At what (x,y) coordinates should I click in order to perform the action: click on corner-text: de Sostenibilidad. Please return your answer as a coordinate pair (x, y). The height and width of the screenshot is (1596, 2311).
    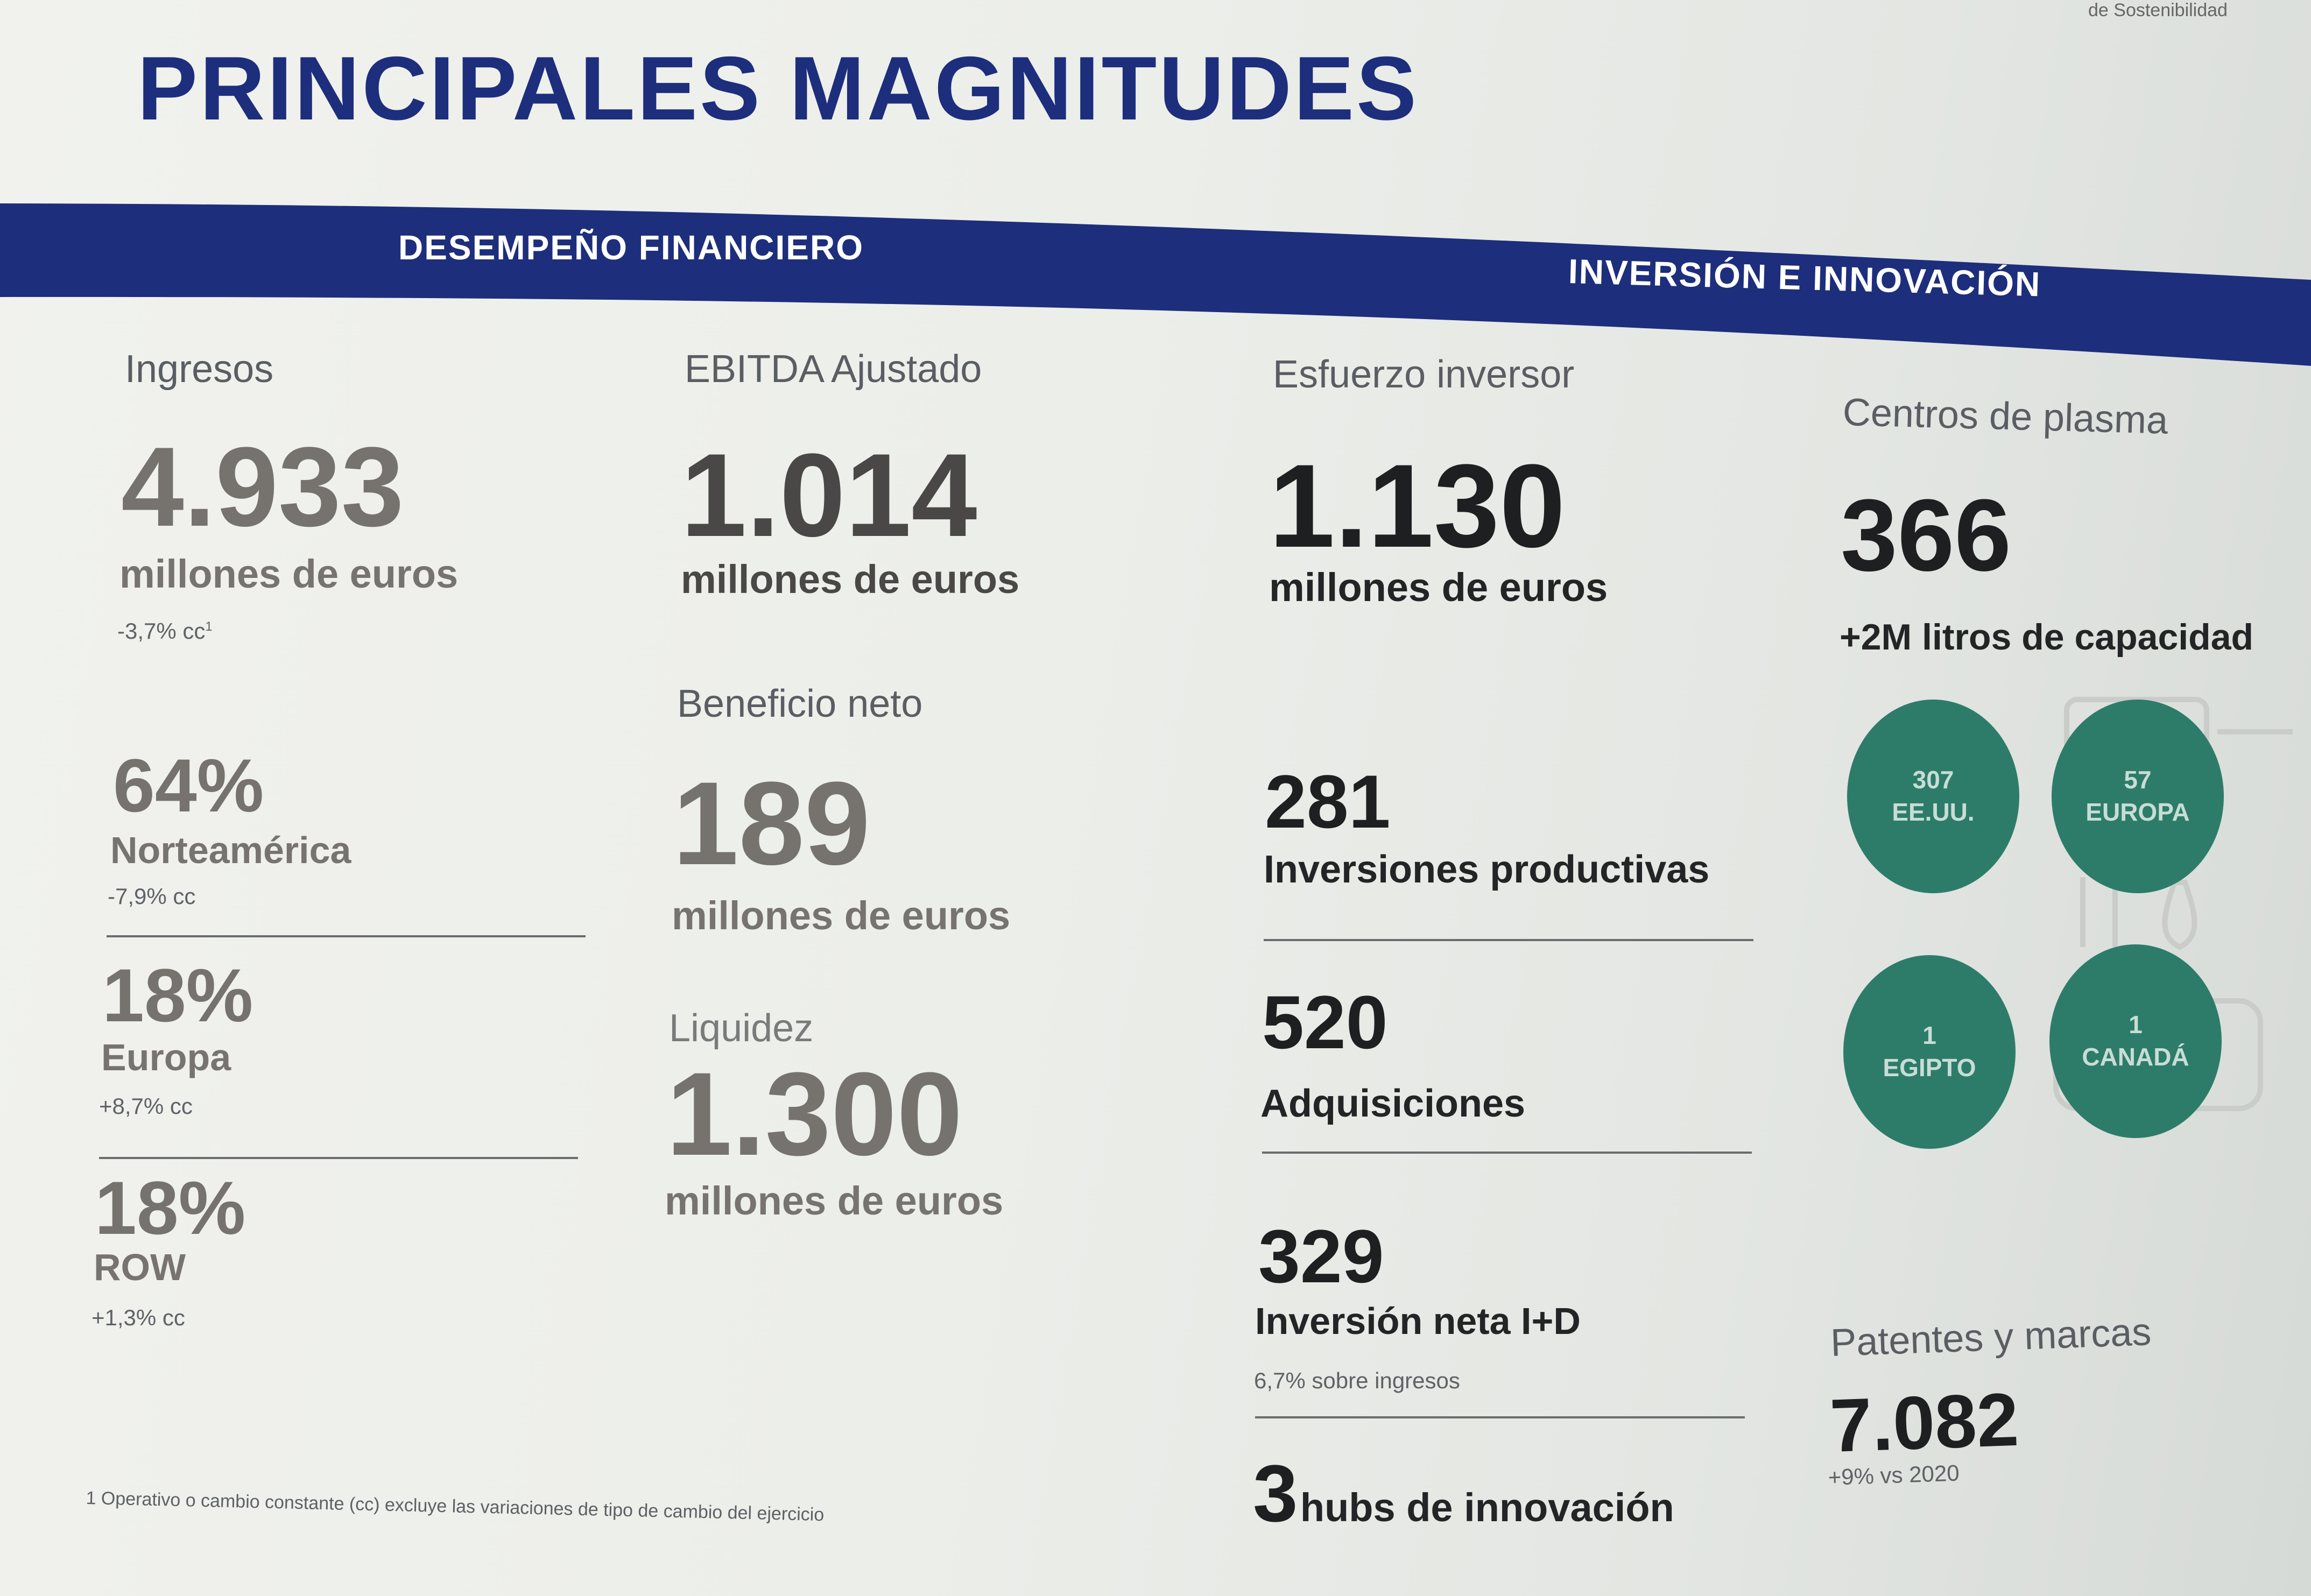
    Looking at the image, I should click on (2158, 10).